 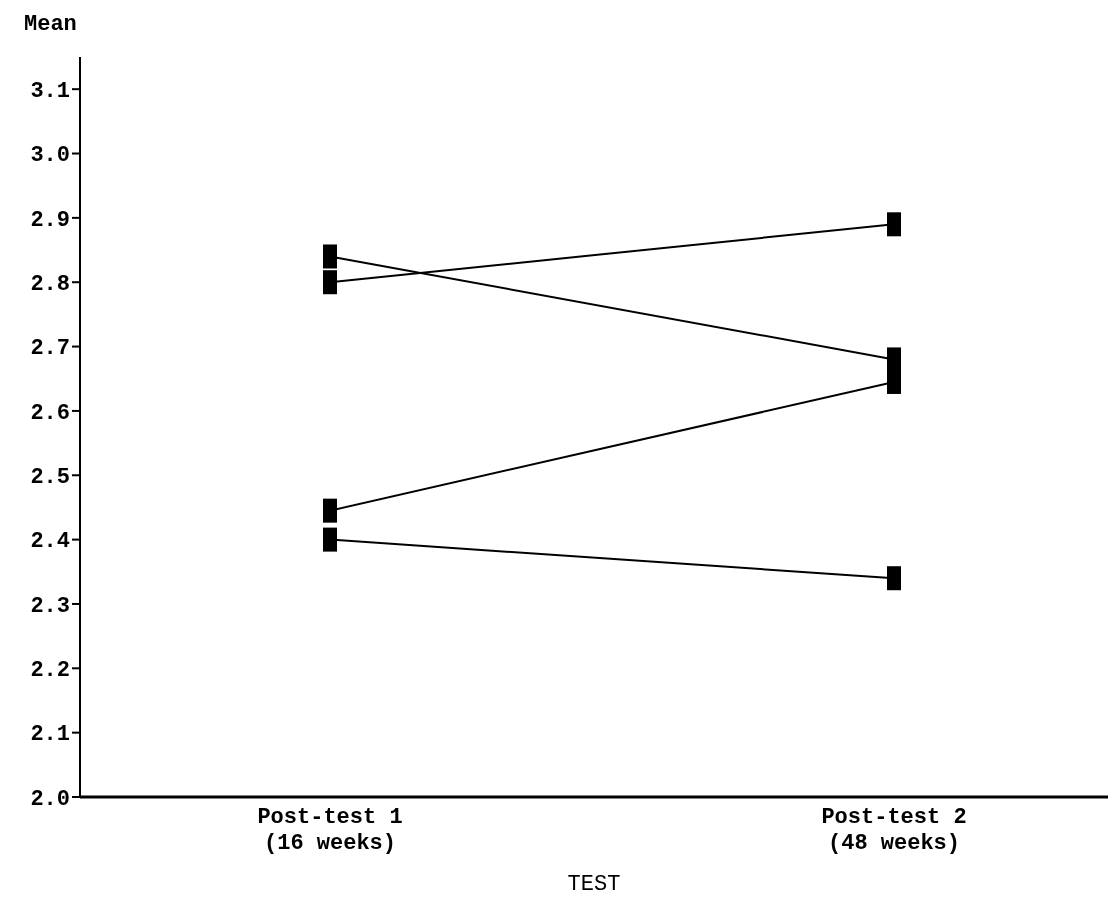 What do you see at coordinates (50, 606) in the screenshot?
I see `y-tick-label: 2.3` at bounding box center [50, 606].